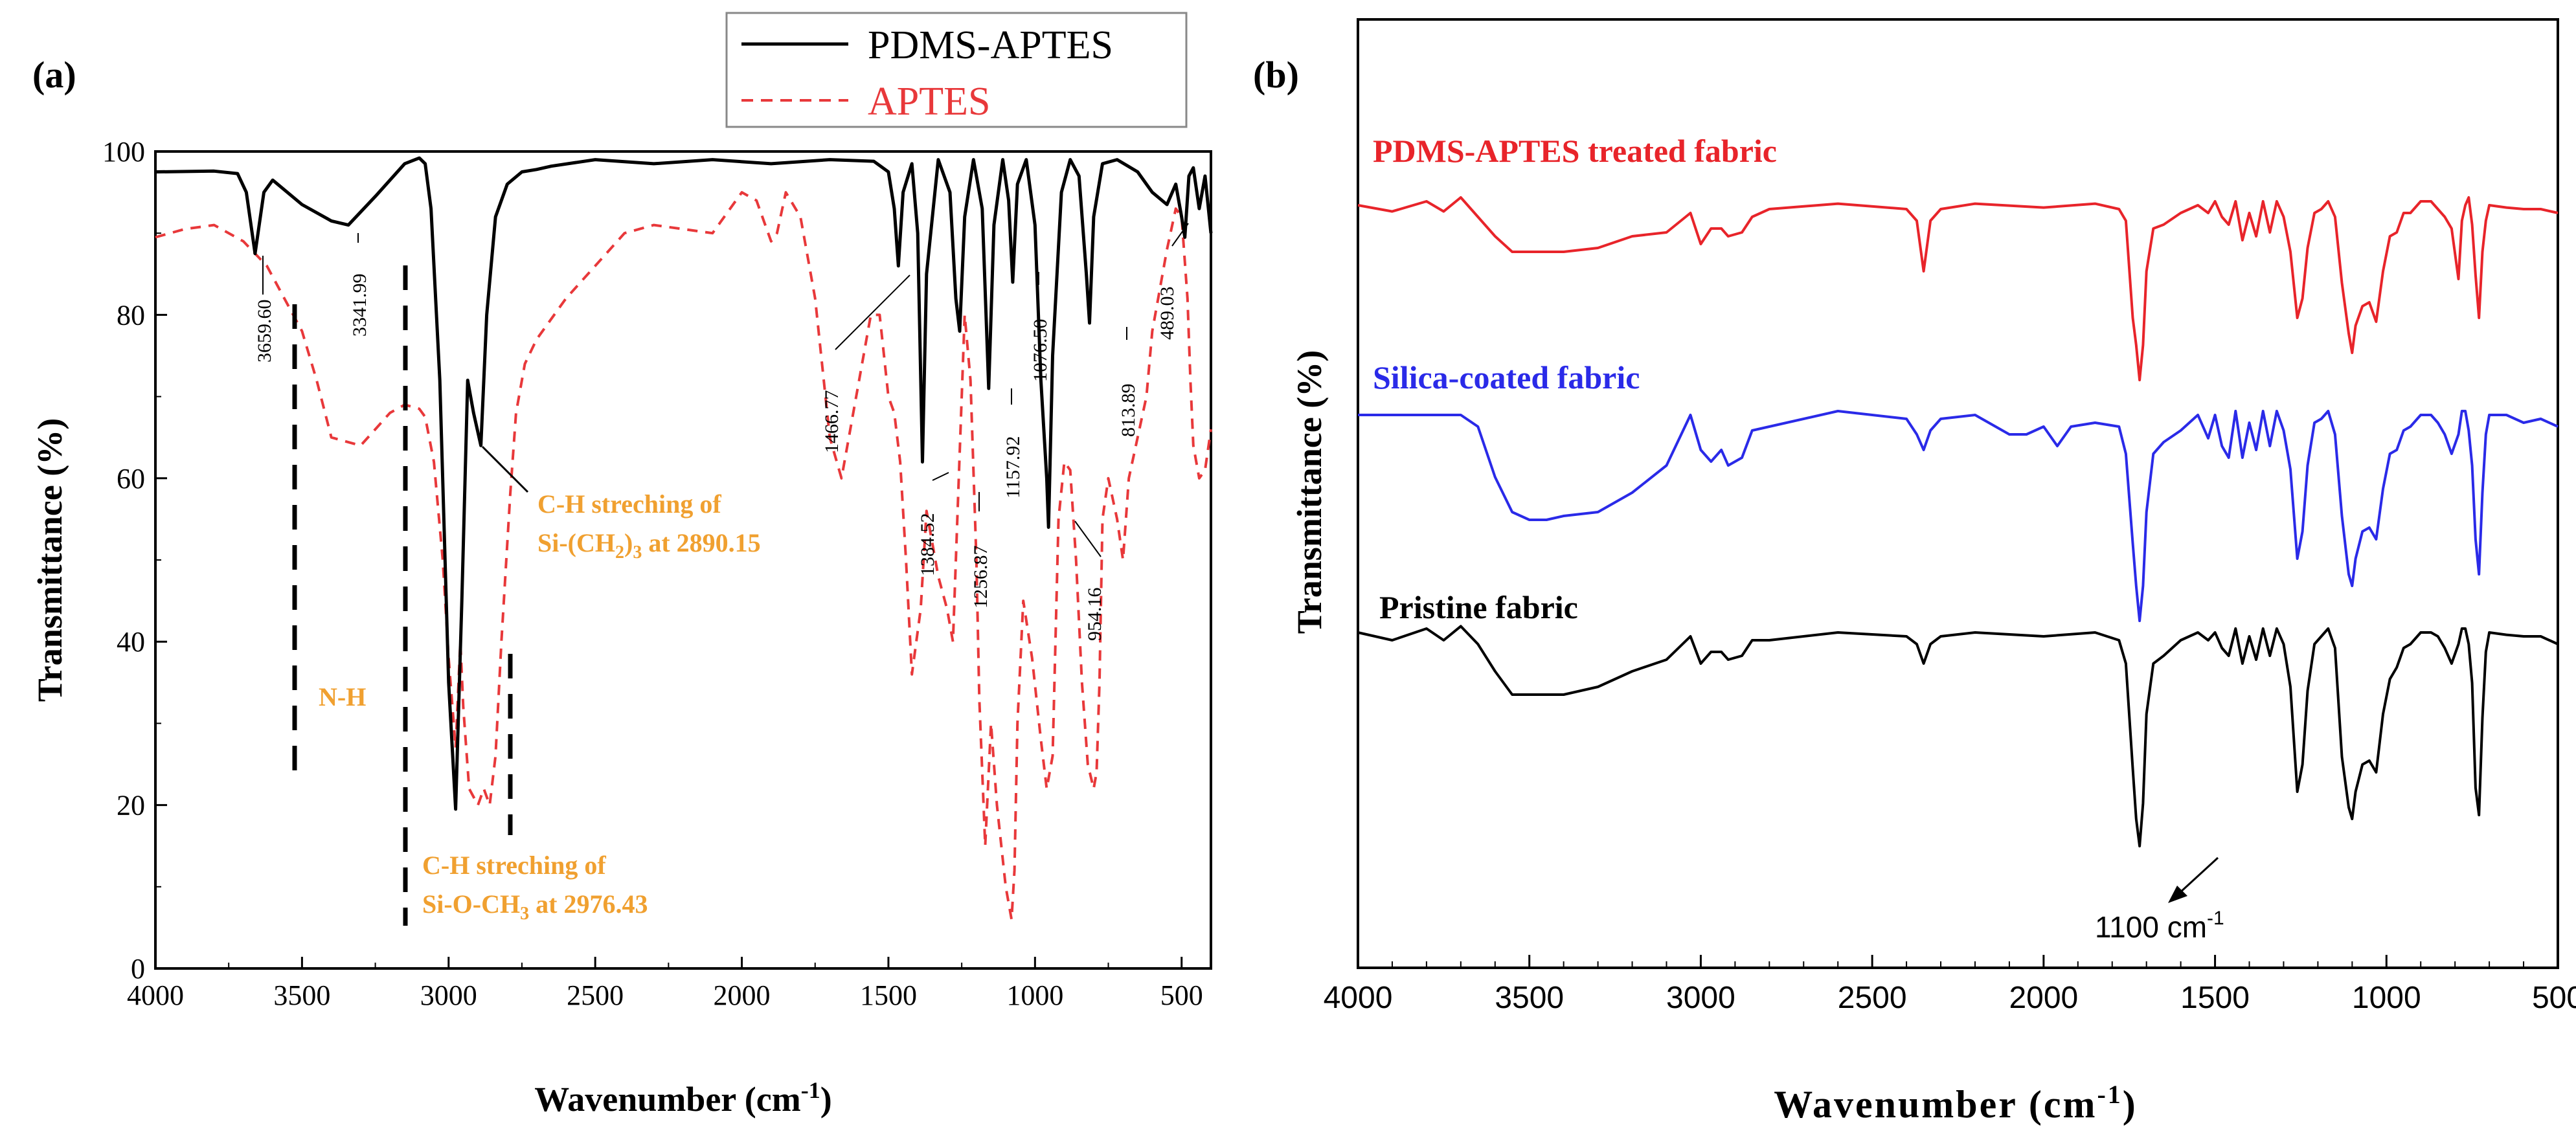 Image resolution: width=2576 pixels, height=1140 pixels. Describe the element at coordinates (2159, 900) in the screenshot. I see `arrow-annotation-1100: 1100 cm-1` at that location.